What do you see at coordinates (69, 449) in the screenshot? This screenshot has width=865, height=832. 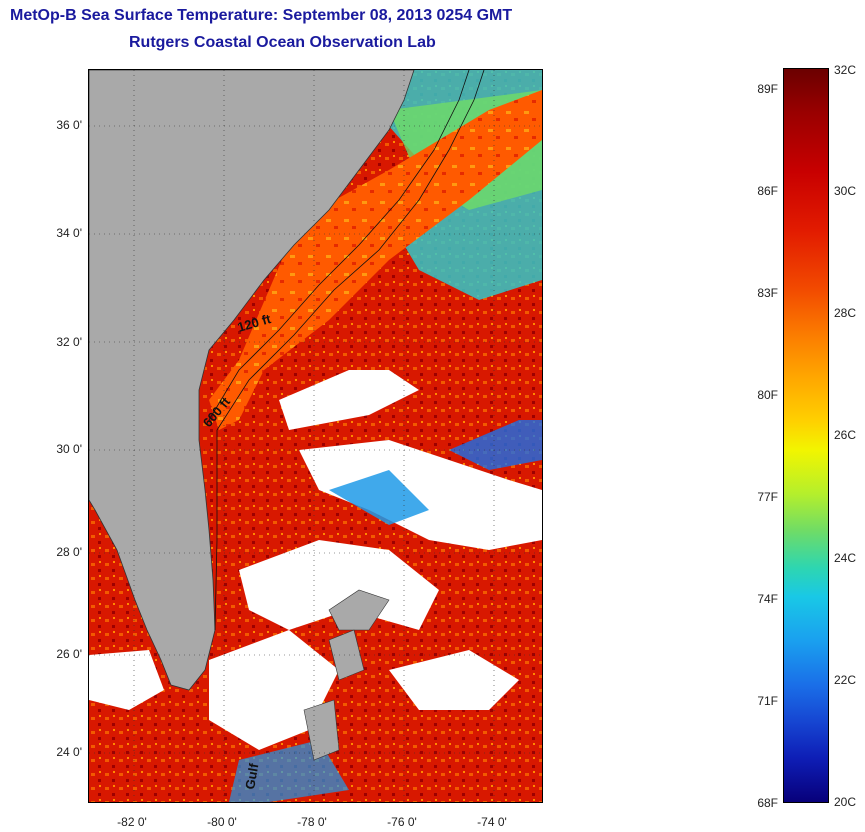 I see `lat-label-30: 30 0'` at bounding box center [69, 449].